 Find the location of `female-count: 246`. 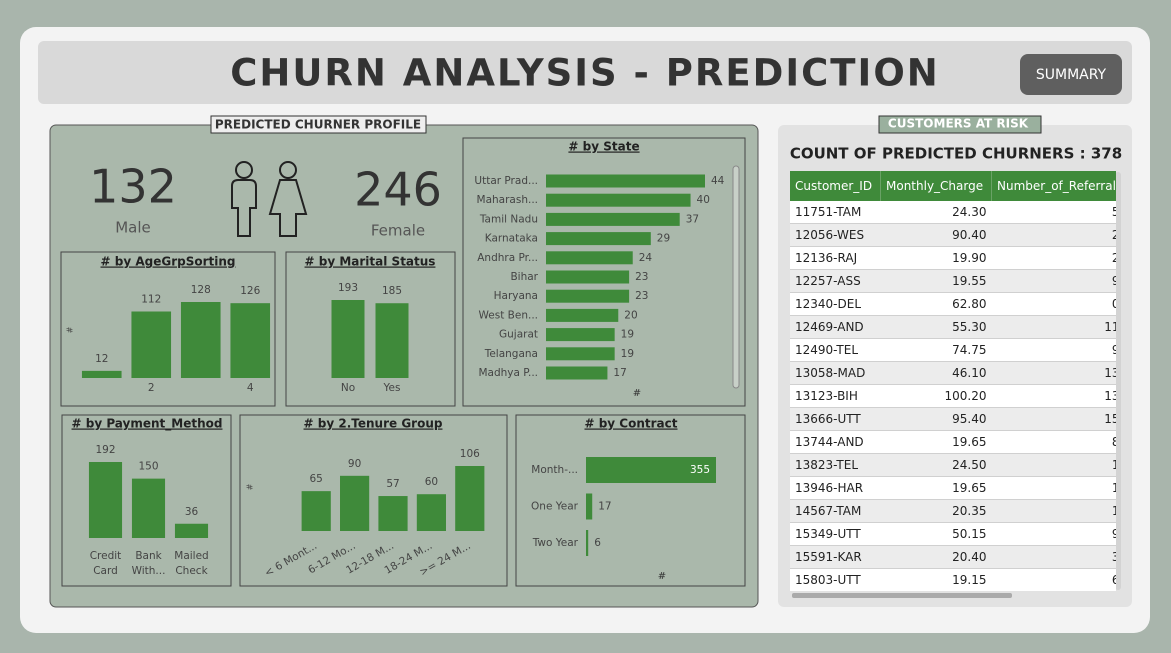

female-count: 246 is located at coordinates (398, 190).